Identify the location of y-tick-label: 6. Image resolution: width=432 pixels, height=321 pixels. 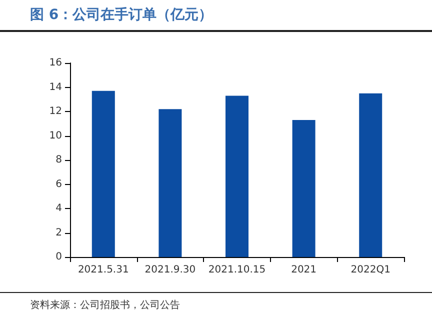
(59, 184).